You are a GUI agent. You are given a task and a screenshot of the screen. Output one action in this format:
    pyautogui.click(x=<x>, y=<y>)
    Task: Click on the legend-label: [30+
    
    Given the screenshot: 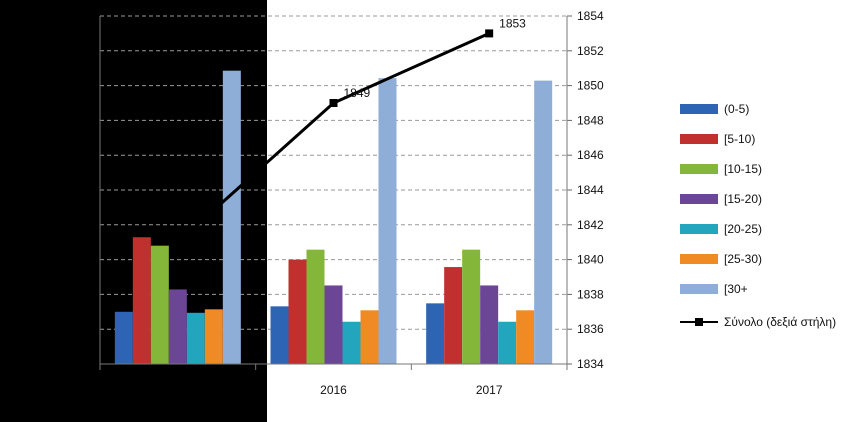 What is the action you would take?
    pyautogui.click(x=736, y=289)
    